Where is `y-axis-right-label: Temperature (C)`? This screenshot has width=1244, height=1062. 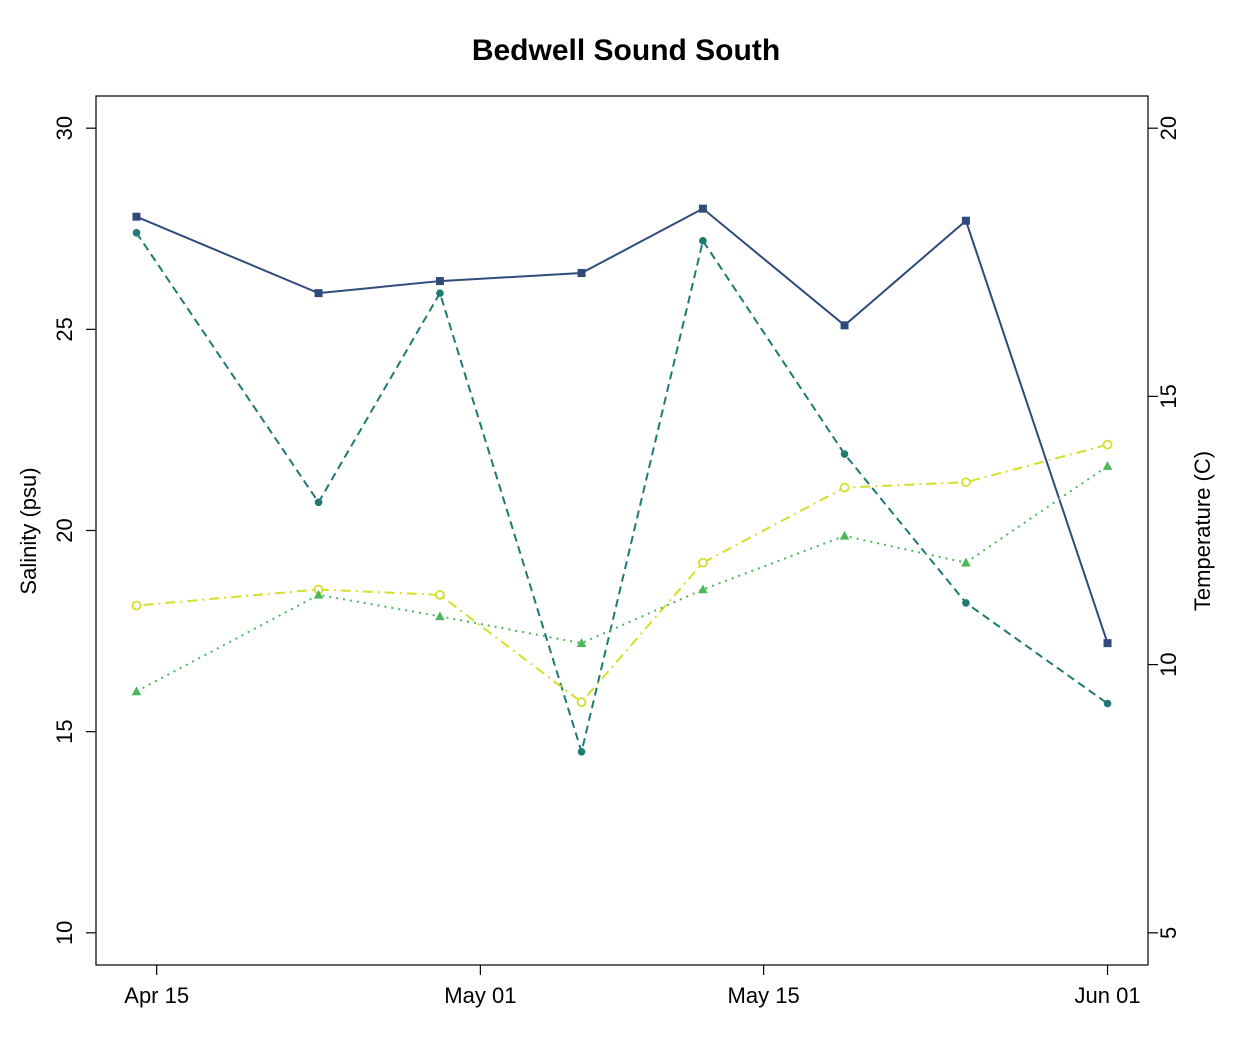
y-axis-right-label: Temperature (C) is located at coordinates (1202, 531).